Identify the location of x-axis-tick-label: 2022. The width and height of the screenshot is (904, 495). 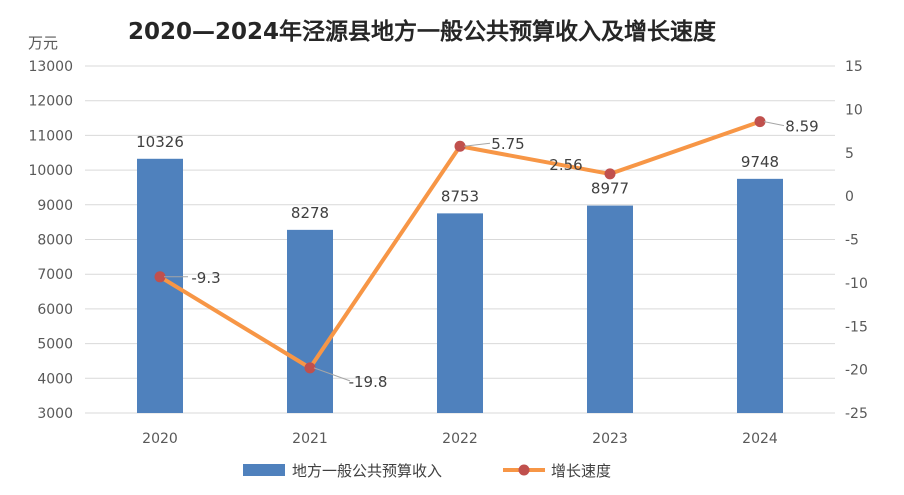
(460, 439).